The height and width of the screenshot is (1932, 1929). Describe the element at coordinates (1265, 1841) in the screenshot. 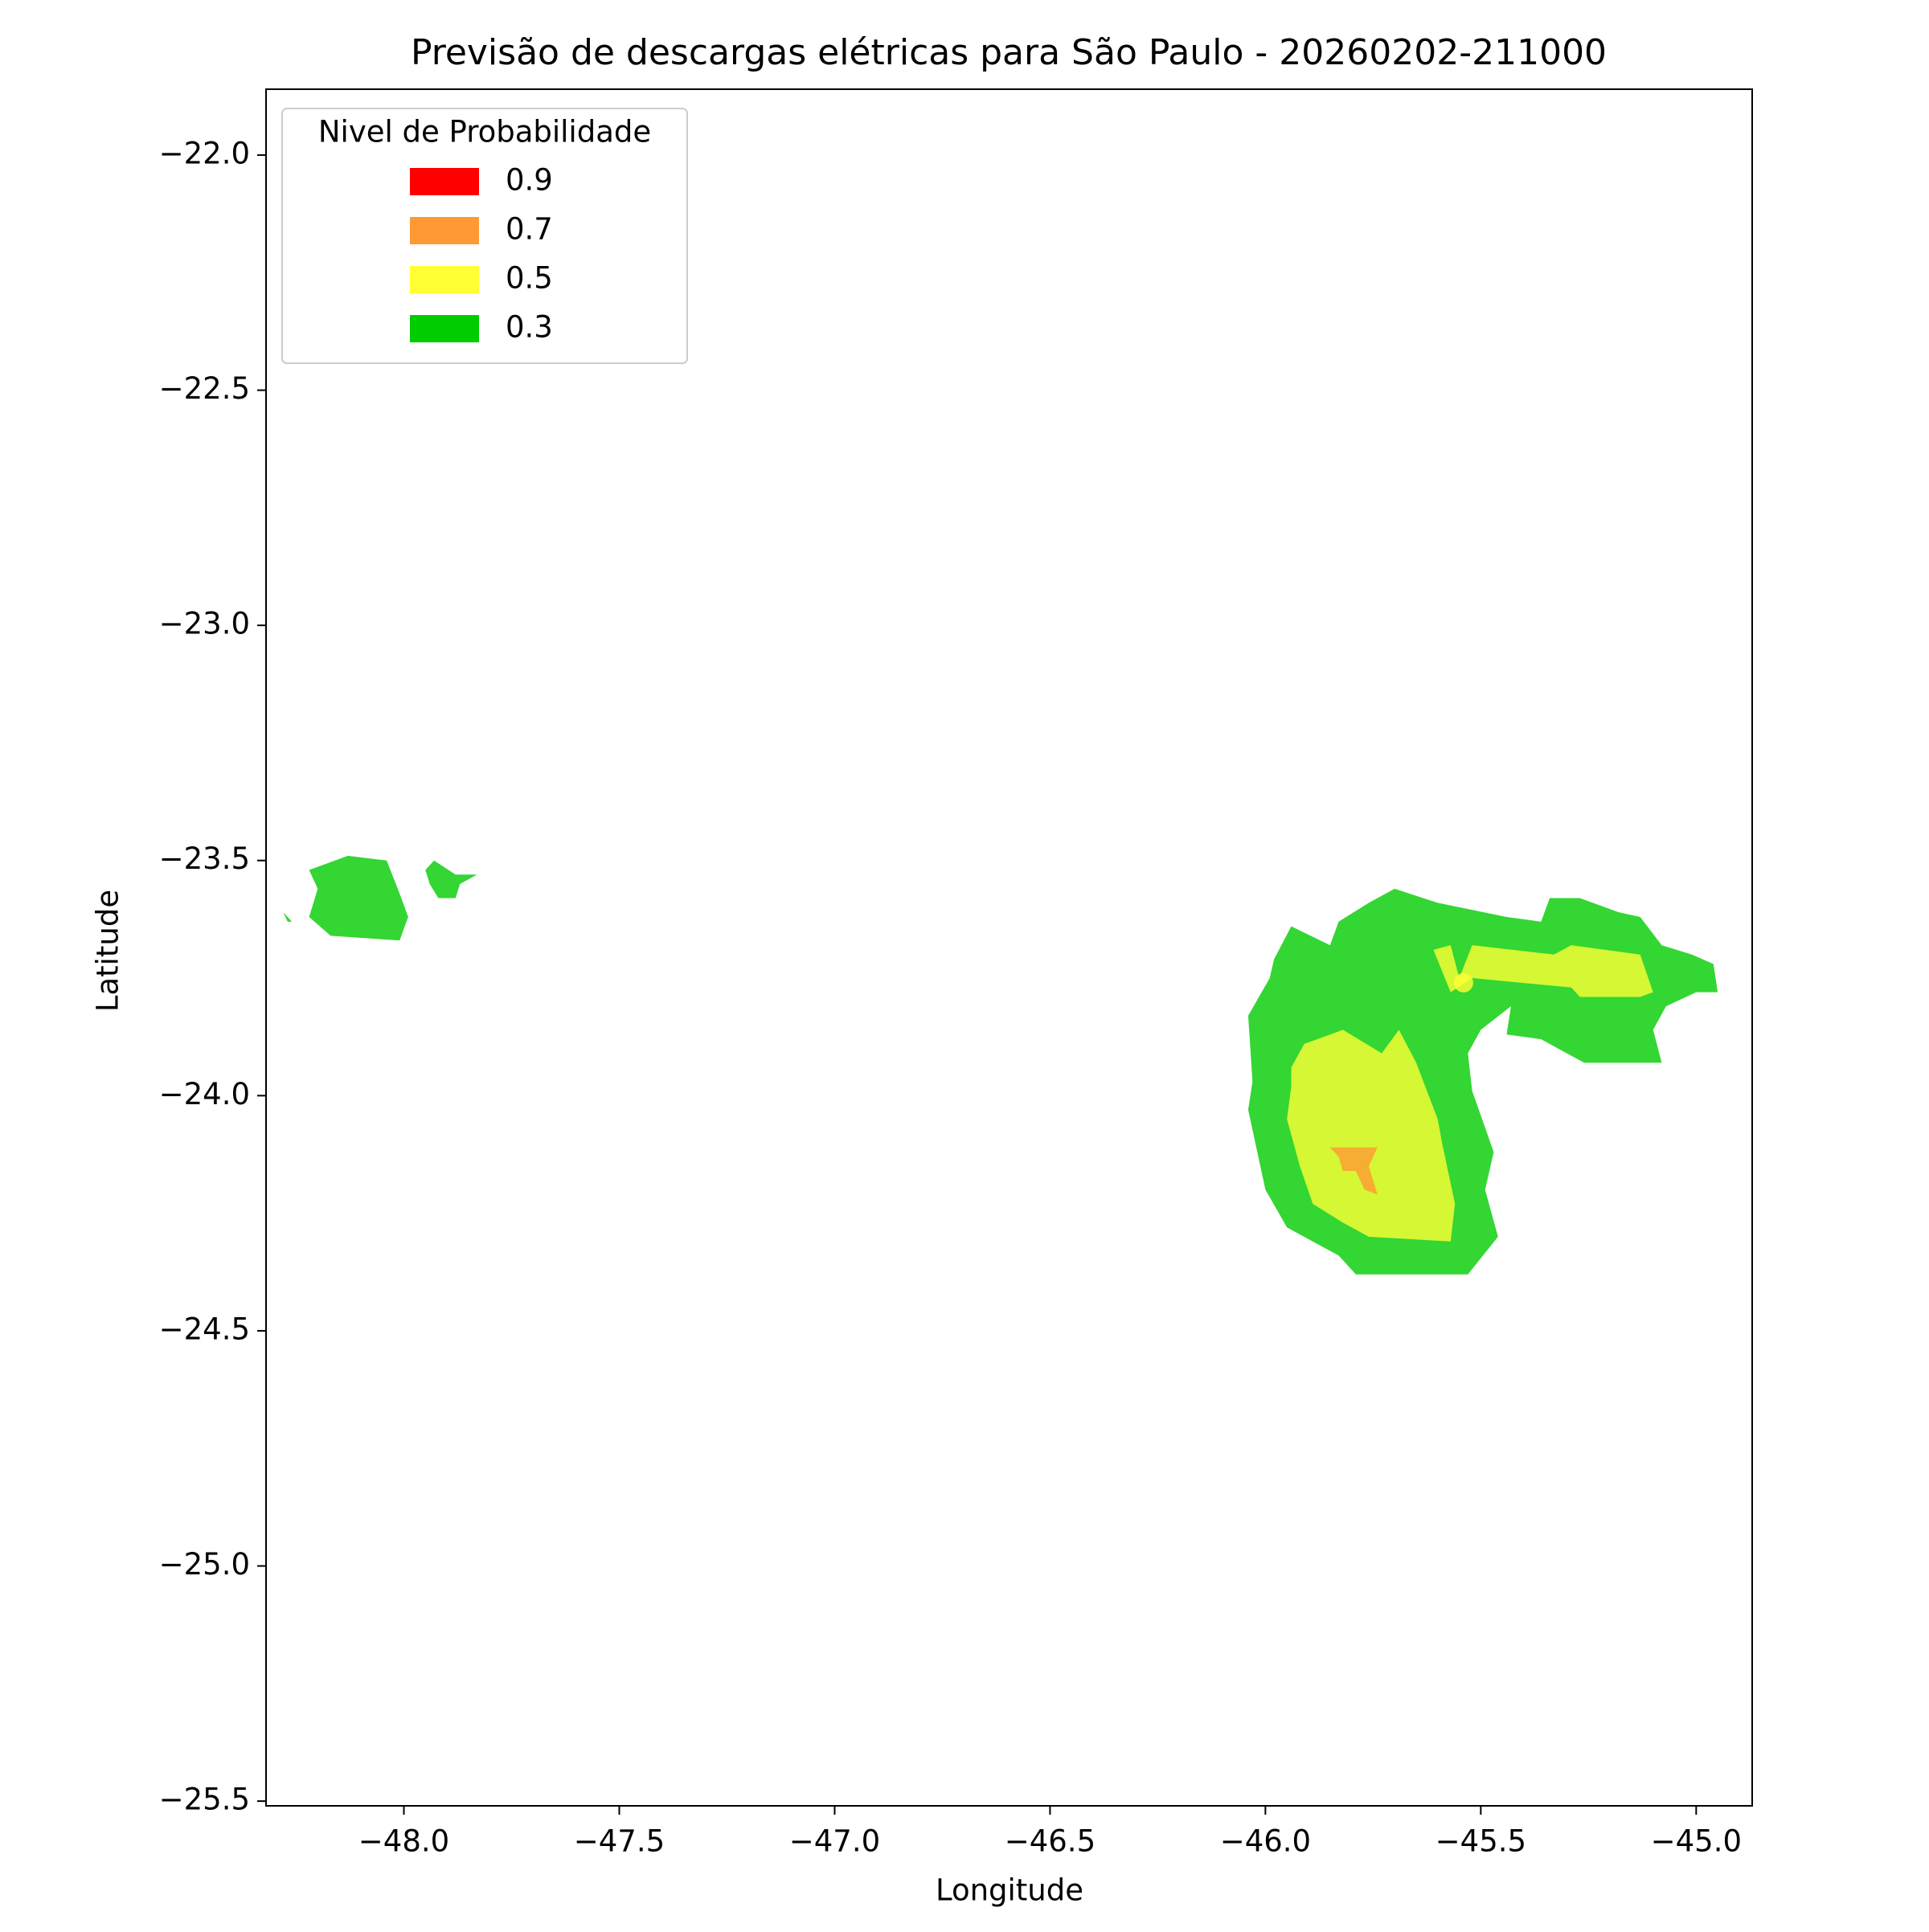

I see `x-tick-label: −46.0` at that location.